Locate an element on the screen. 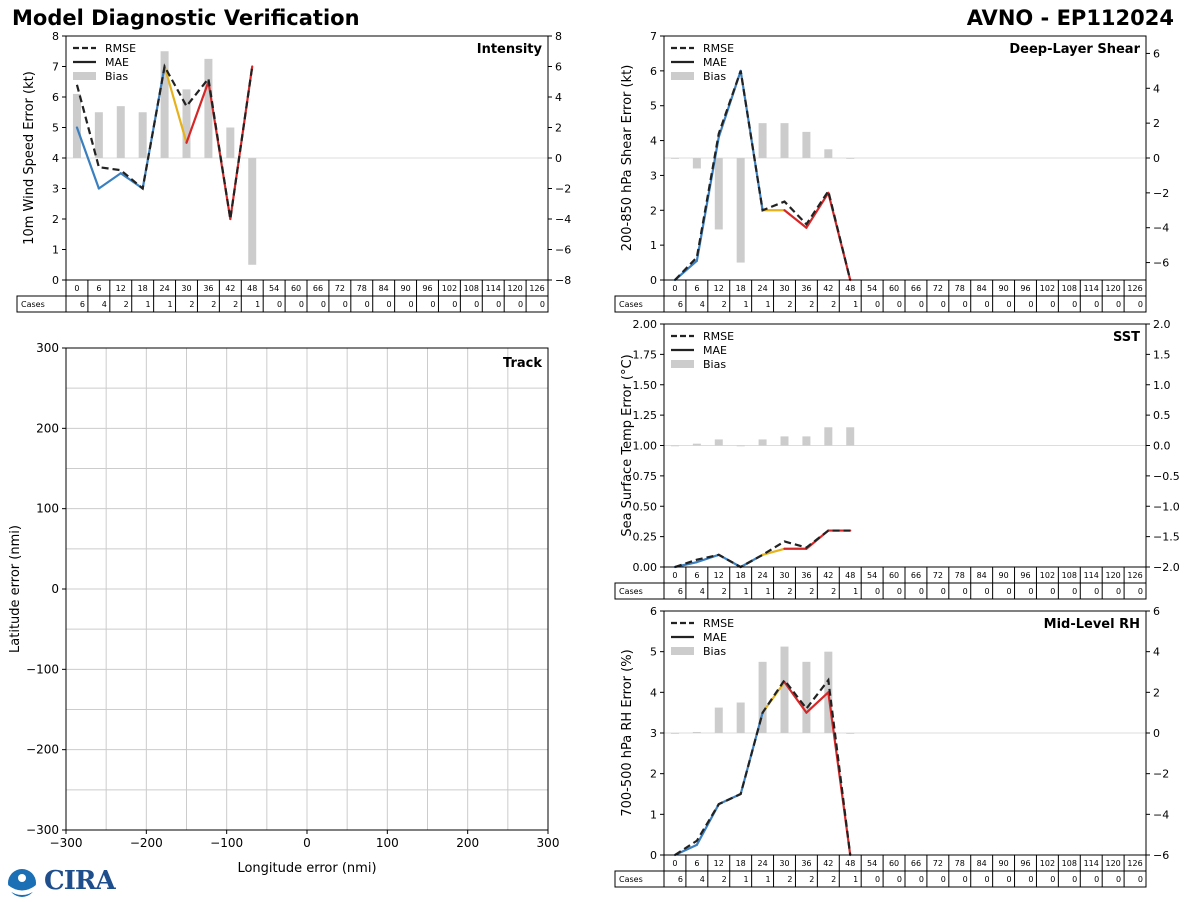 This screenshot has width=1200, height=902. lead-time-label: 54 is located at coordinates (872, 288).